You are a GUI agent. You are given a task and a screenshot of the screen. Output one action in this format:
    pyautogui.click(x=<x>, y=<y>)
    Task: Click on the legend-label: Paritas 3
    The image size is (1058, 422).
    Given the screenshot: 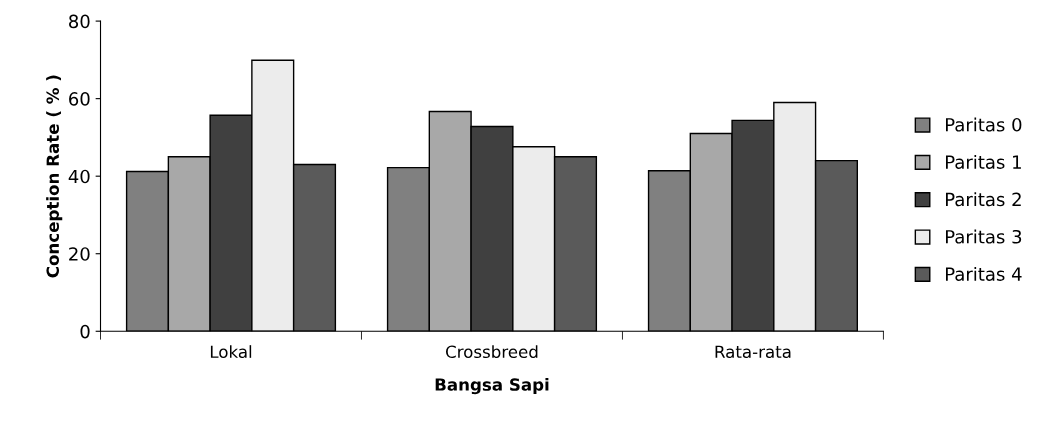 What is the action you would take?
    pyautogui.click(x=984, y=236)
    